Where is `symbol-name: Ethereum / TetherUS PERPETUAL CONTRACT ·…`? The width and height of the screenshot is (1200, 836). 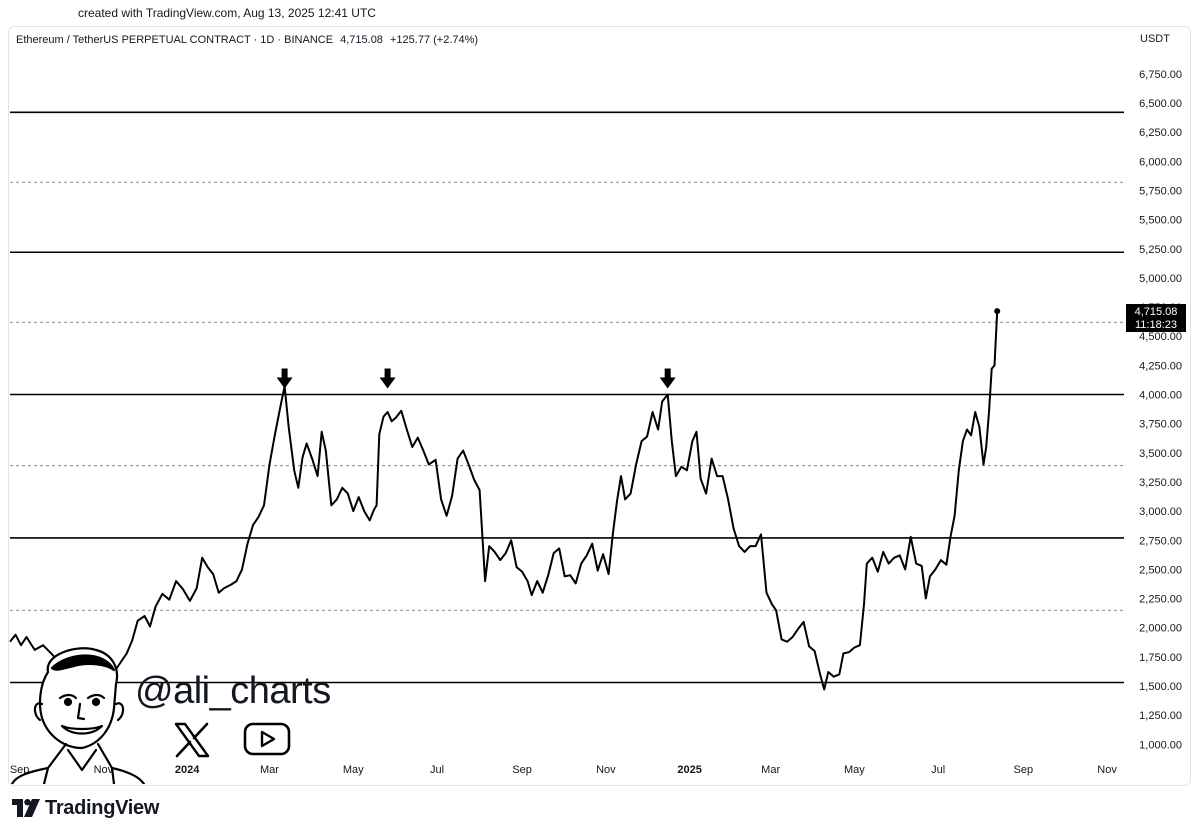
symbol-name: Ethereum / TetherUS PERPETUAL CONTRACT ·… is located at coordinates (175, 40).